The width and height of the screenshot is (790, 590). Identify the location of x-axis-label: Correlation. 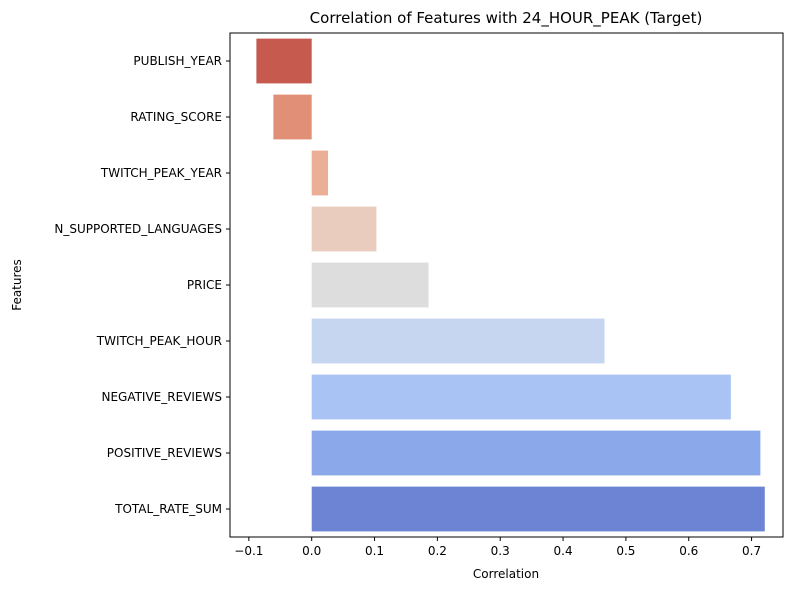
(506, 574).